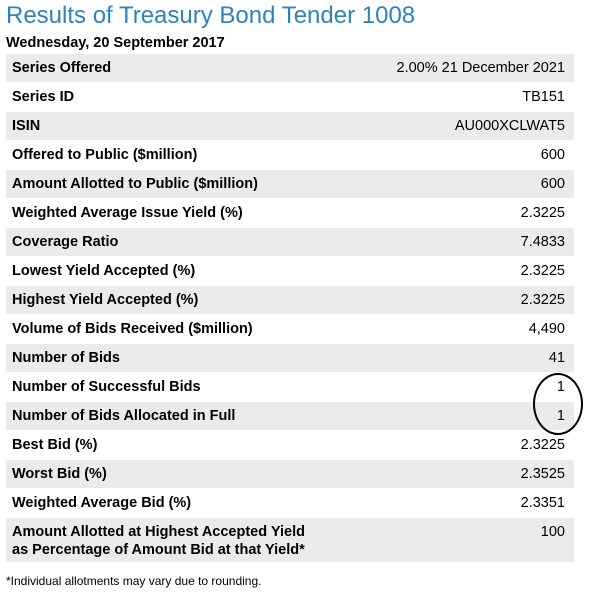 This screenshot has width=597, height=596. I want to click on highlight-circle-annotation, so click(558, 404).